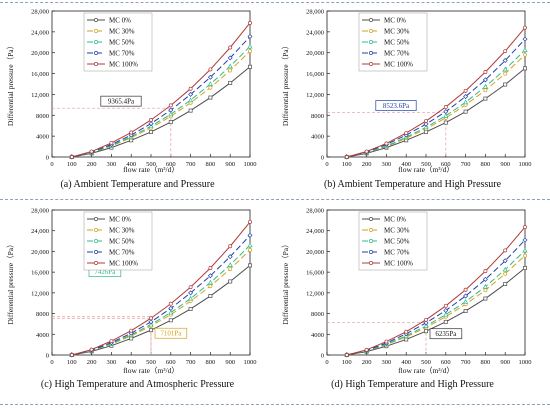 Image resolution: width=550 pixels, height=408 pixels. What do you see at coordinates (315, 74) in the screenshot?
I see `y-tick-label: 16,000` at bounding box center [315, 74].